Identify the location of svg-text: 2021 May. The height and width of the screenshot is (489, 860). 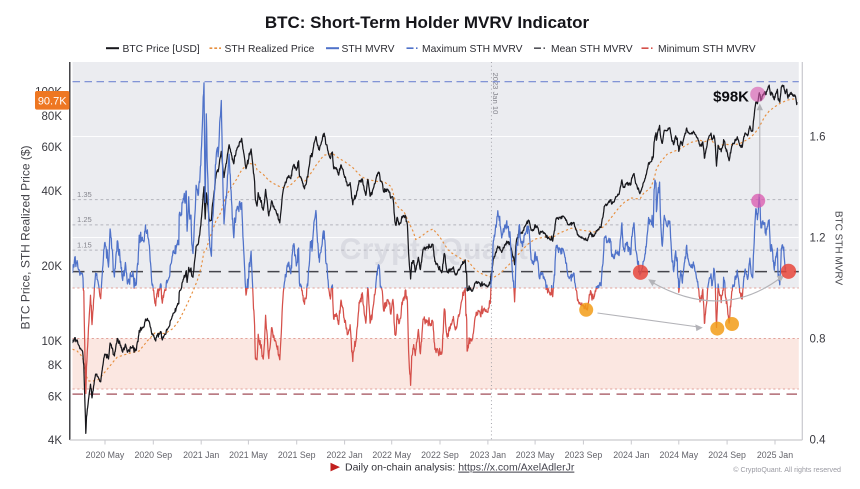
(248, 455).